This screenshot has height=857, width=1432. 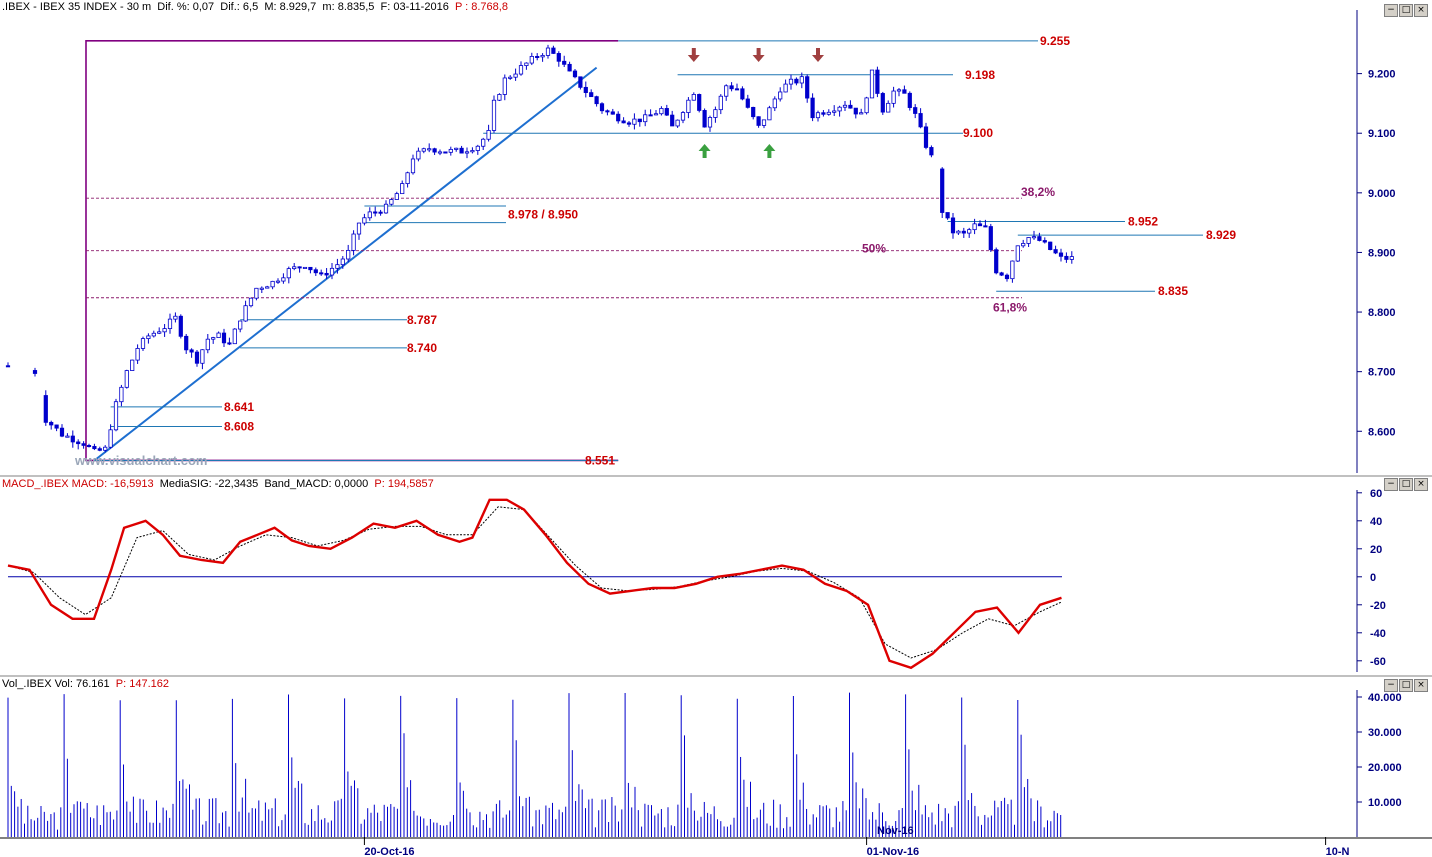 I want to click on vol-header-p: P: 147.162, so click(x=142, y=684).